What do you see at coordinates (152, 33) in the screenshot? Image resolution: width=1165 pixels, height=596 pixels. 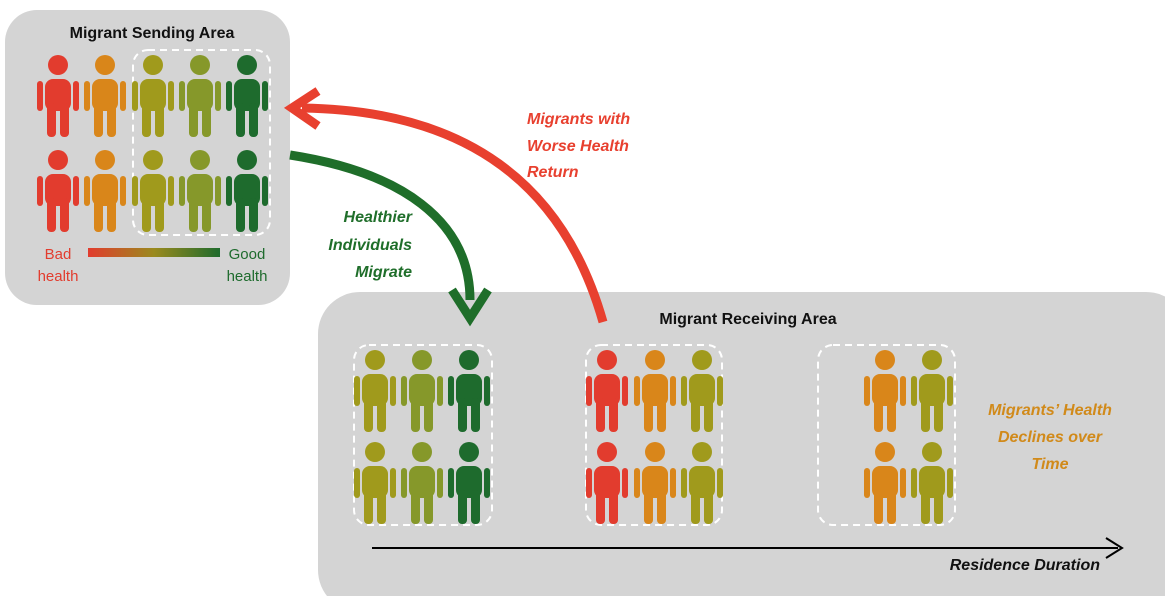 I see `sending-title: Migrant Sending Area` at bounding box center [152, 33].